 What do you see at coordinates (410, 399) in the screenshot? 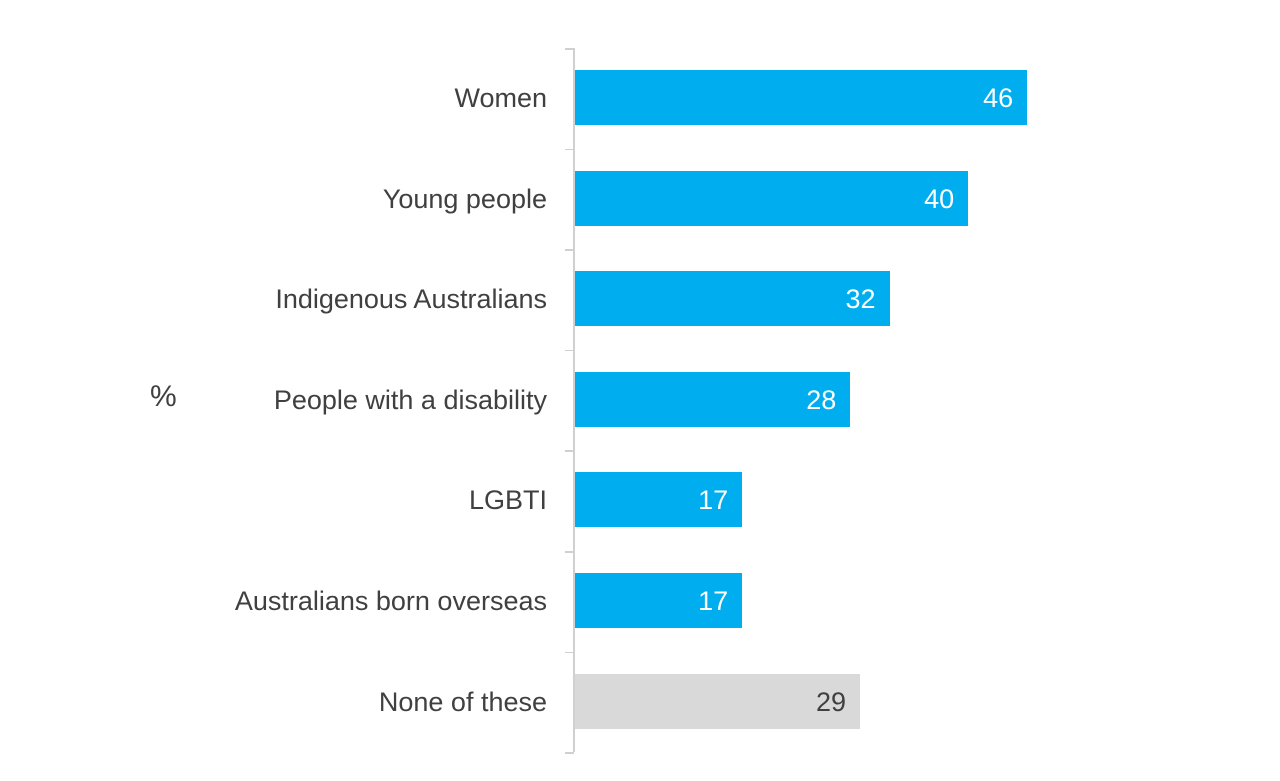
I see `category-label: People with a disability` at bounding box center [410, 399].